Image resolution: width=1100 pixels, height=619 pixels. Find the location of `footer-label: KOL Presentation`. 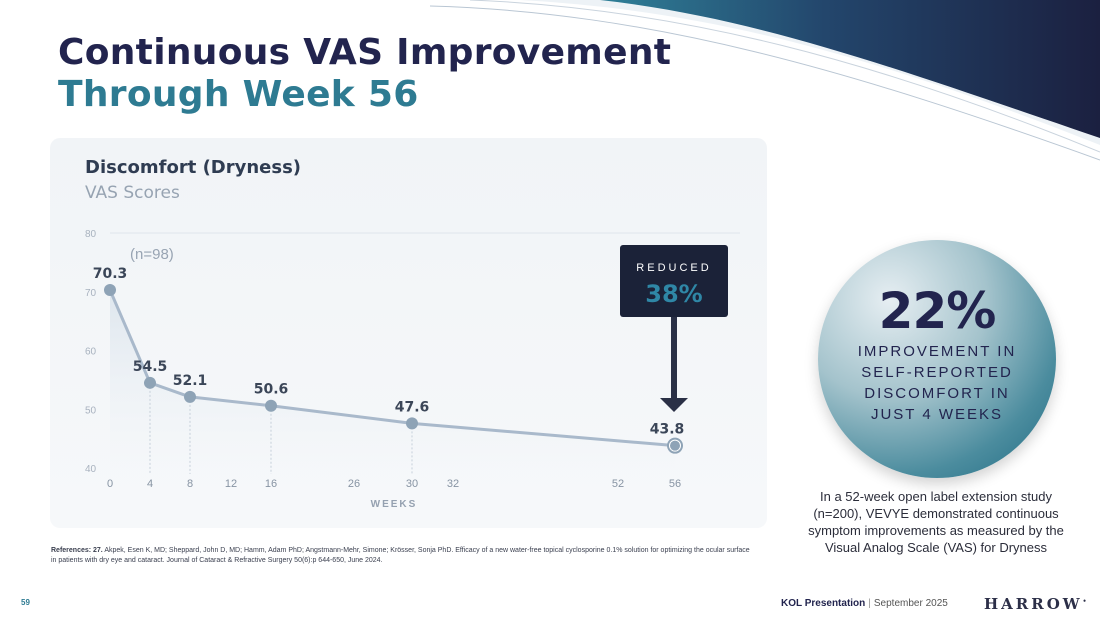

footer-label: KOL Presentation is located at coordinates (823, 603).